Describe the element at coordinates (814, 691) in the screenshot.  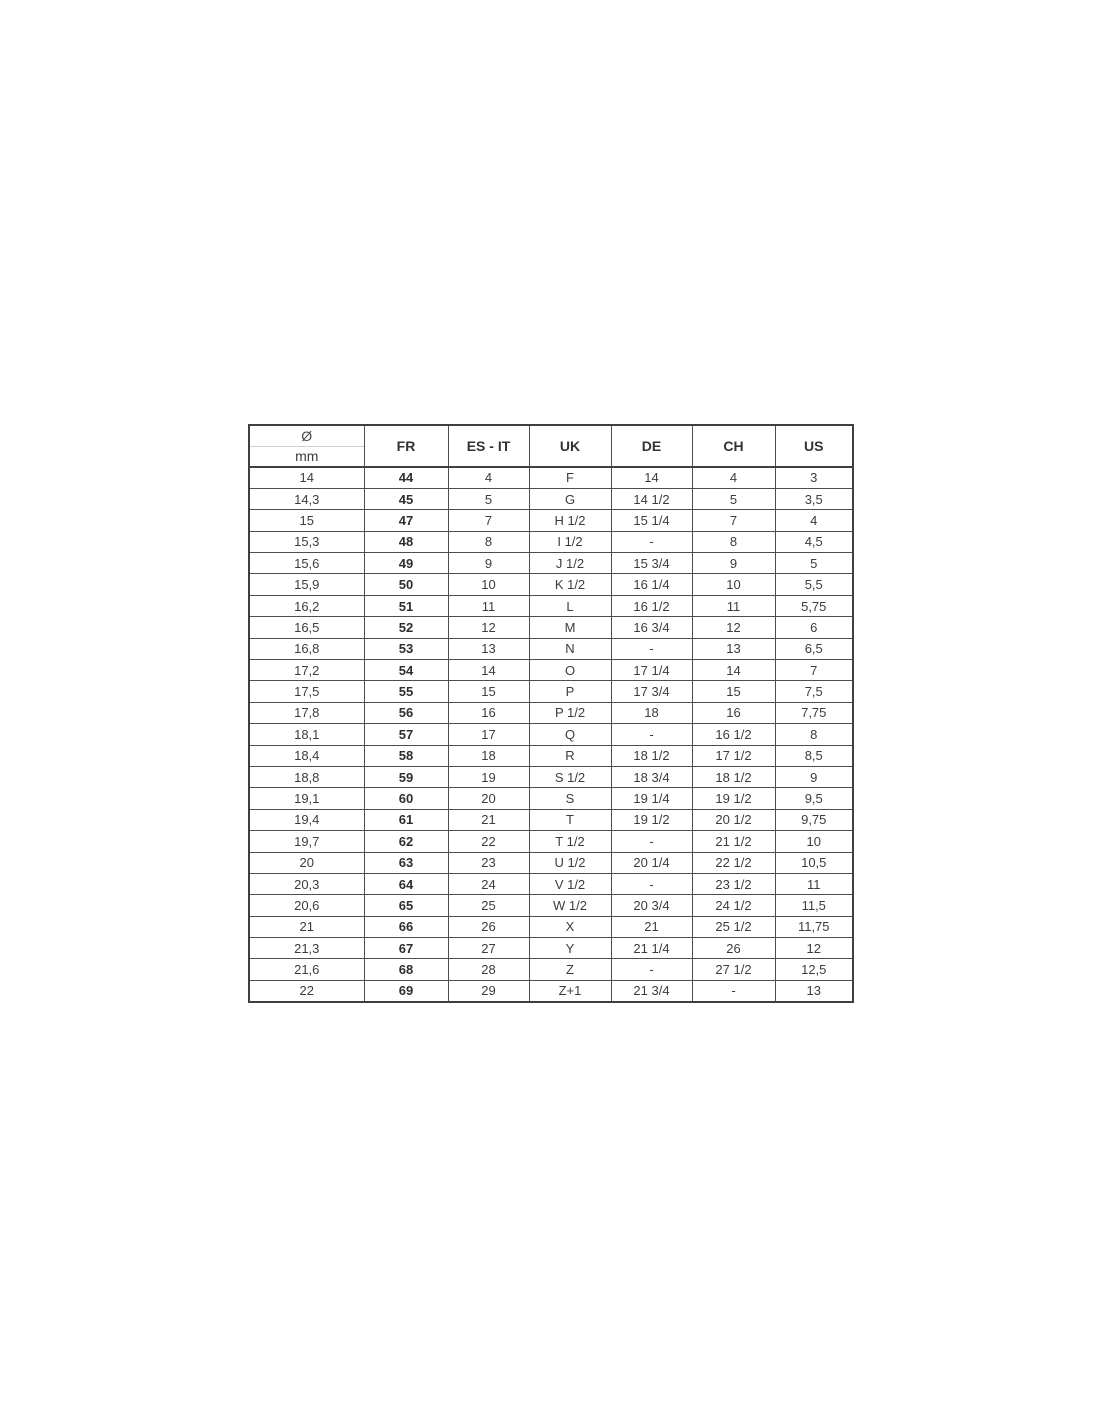
I see `table-cell: 7,5` at that location.